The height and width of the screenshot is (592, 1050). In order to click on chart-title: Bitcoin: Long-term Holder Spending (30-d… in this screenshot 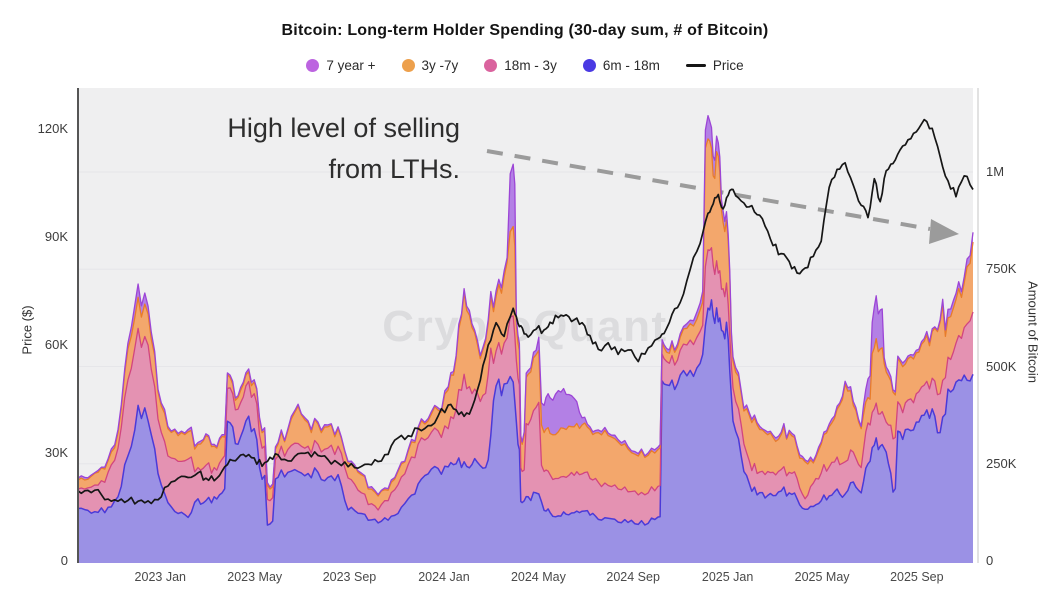, I will do `click(525, 30)`.